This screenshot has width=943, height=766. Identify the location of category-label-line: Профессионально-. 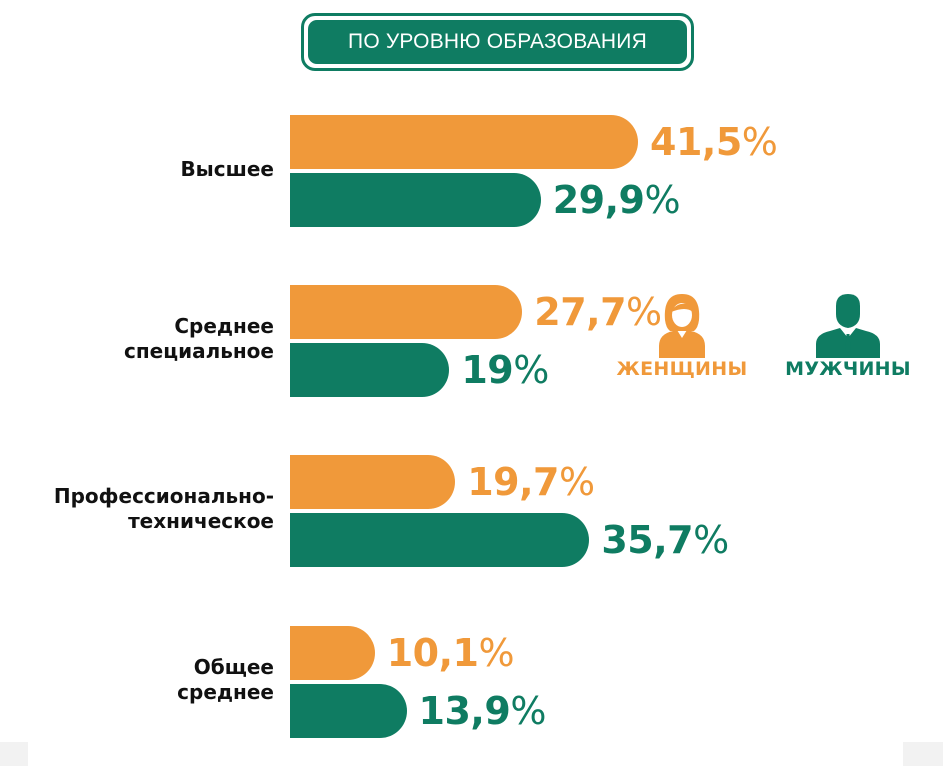
(163, 496).